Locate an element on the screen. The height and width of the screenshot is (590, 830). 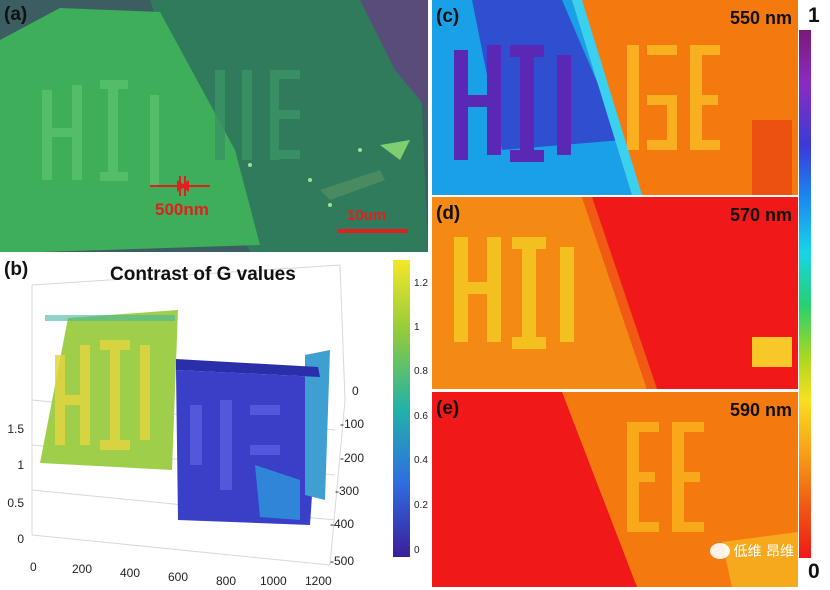
panel-e-map: (e) 590 nm 低维 昂维 is located at coordinates (615, 489).